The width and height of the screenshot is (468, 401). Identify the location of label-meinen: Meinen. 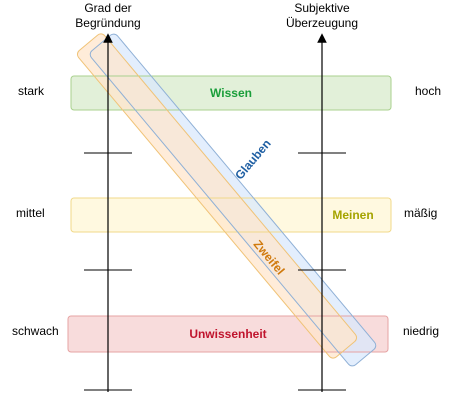
(352, 215).